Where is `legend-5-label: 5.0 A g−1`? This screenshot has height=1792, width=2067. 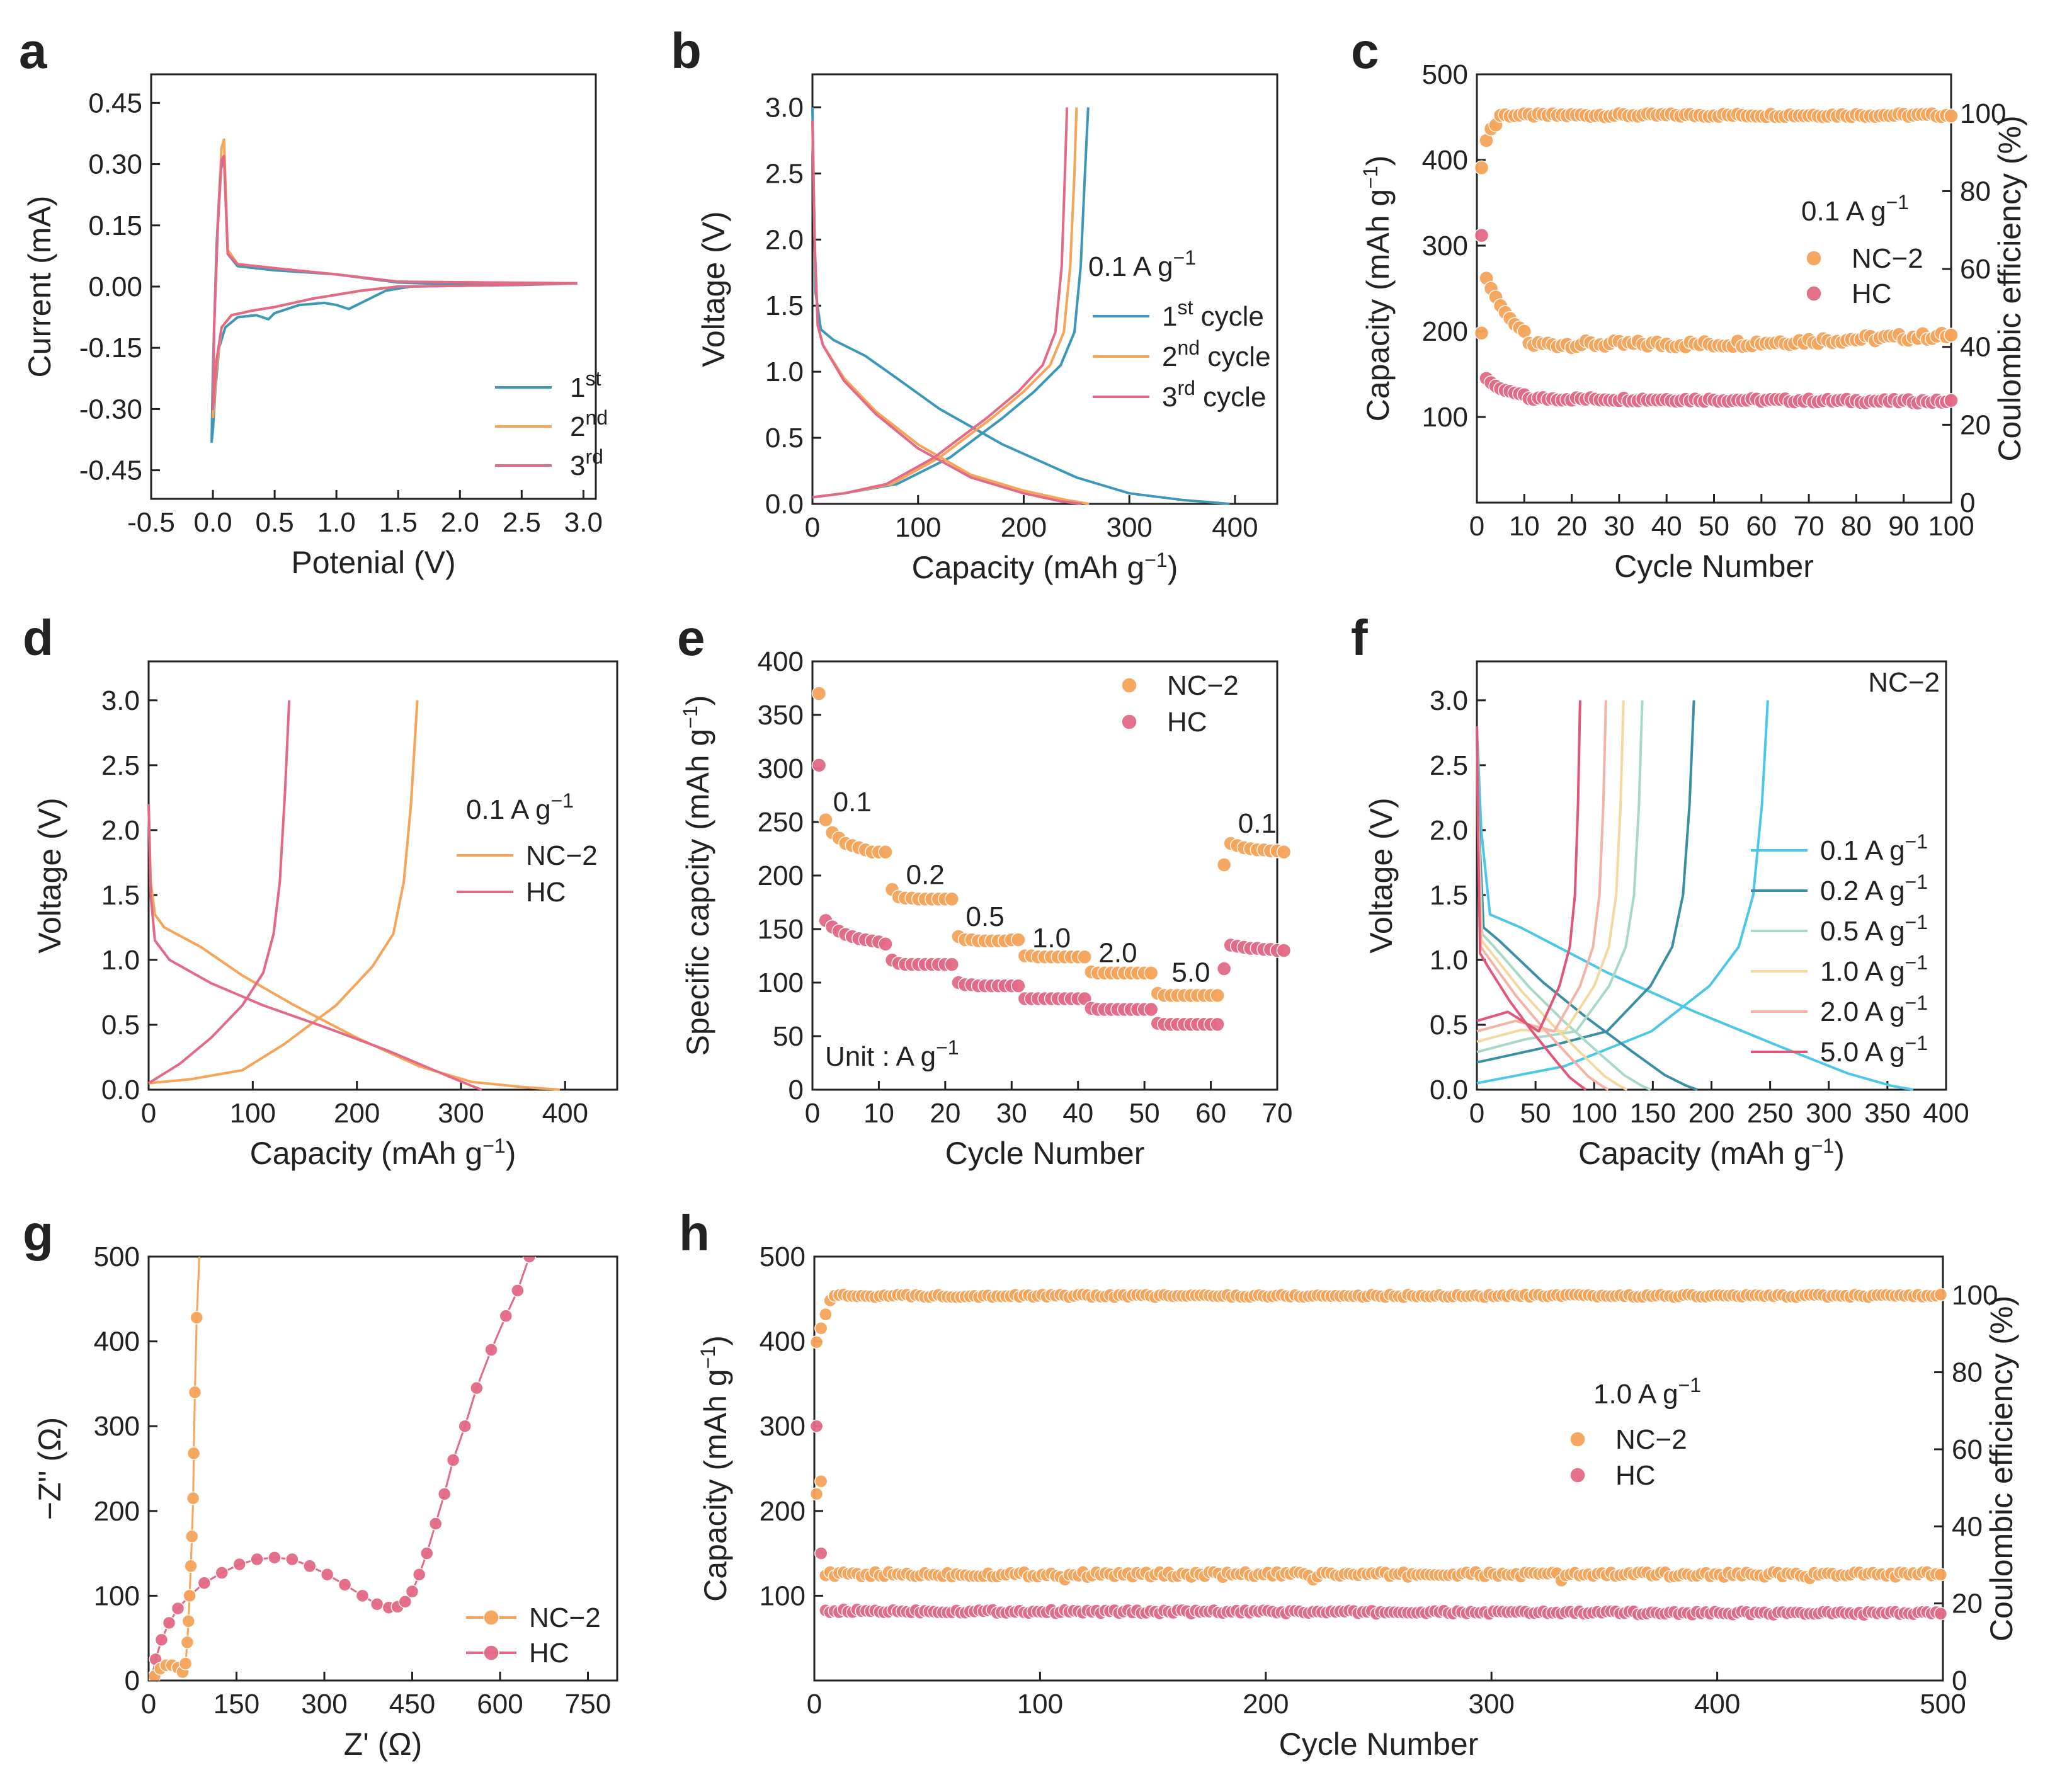 legend-5-label: 5.0 A g−1 is located at coordinates (1874, 1050).